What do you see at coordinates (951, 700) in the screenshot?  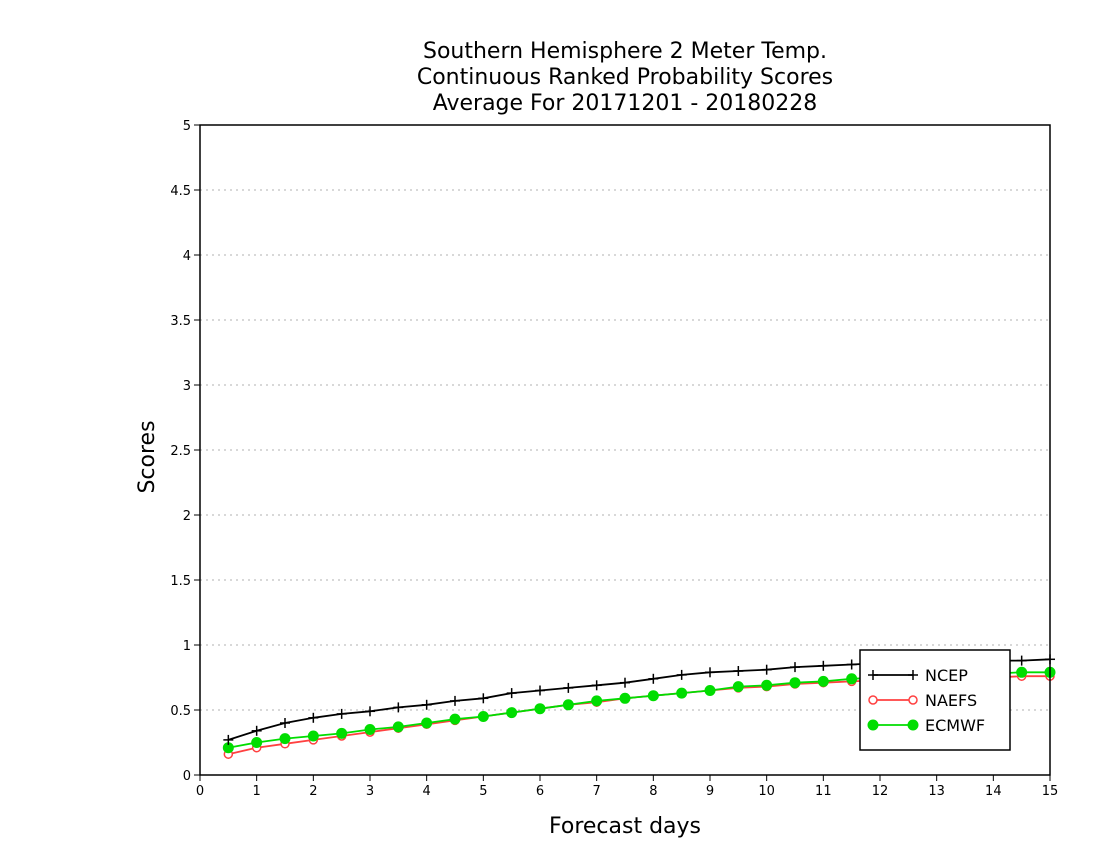 I see `legend-label: NAEFS` at bounding box center [951, 700].